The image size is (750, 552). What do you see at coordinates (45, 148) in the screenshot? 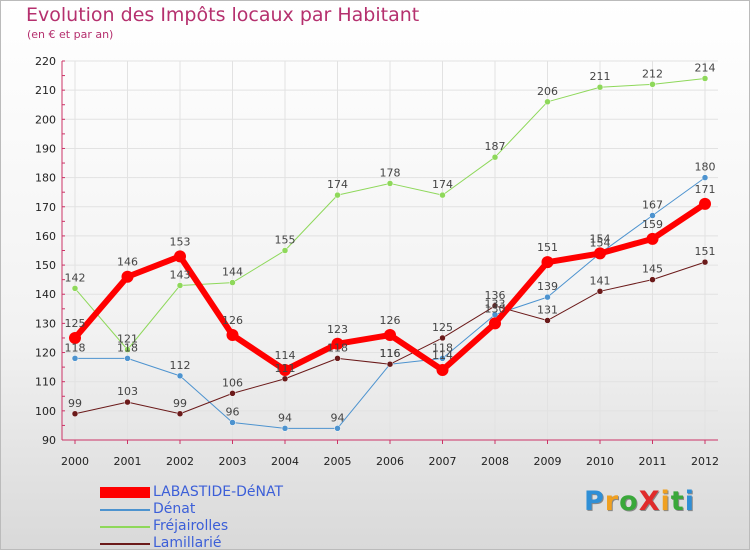
I see `y-tick-label: 190` at bounding box center [45, 148].